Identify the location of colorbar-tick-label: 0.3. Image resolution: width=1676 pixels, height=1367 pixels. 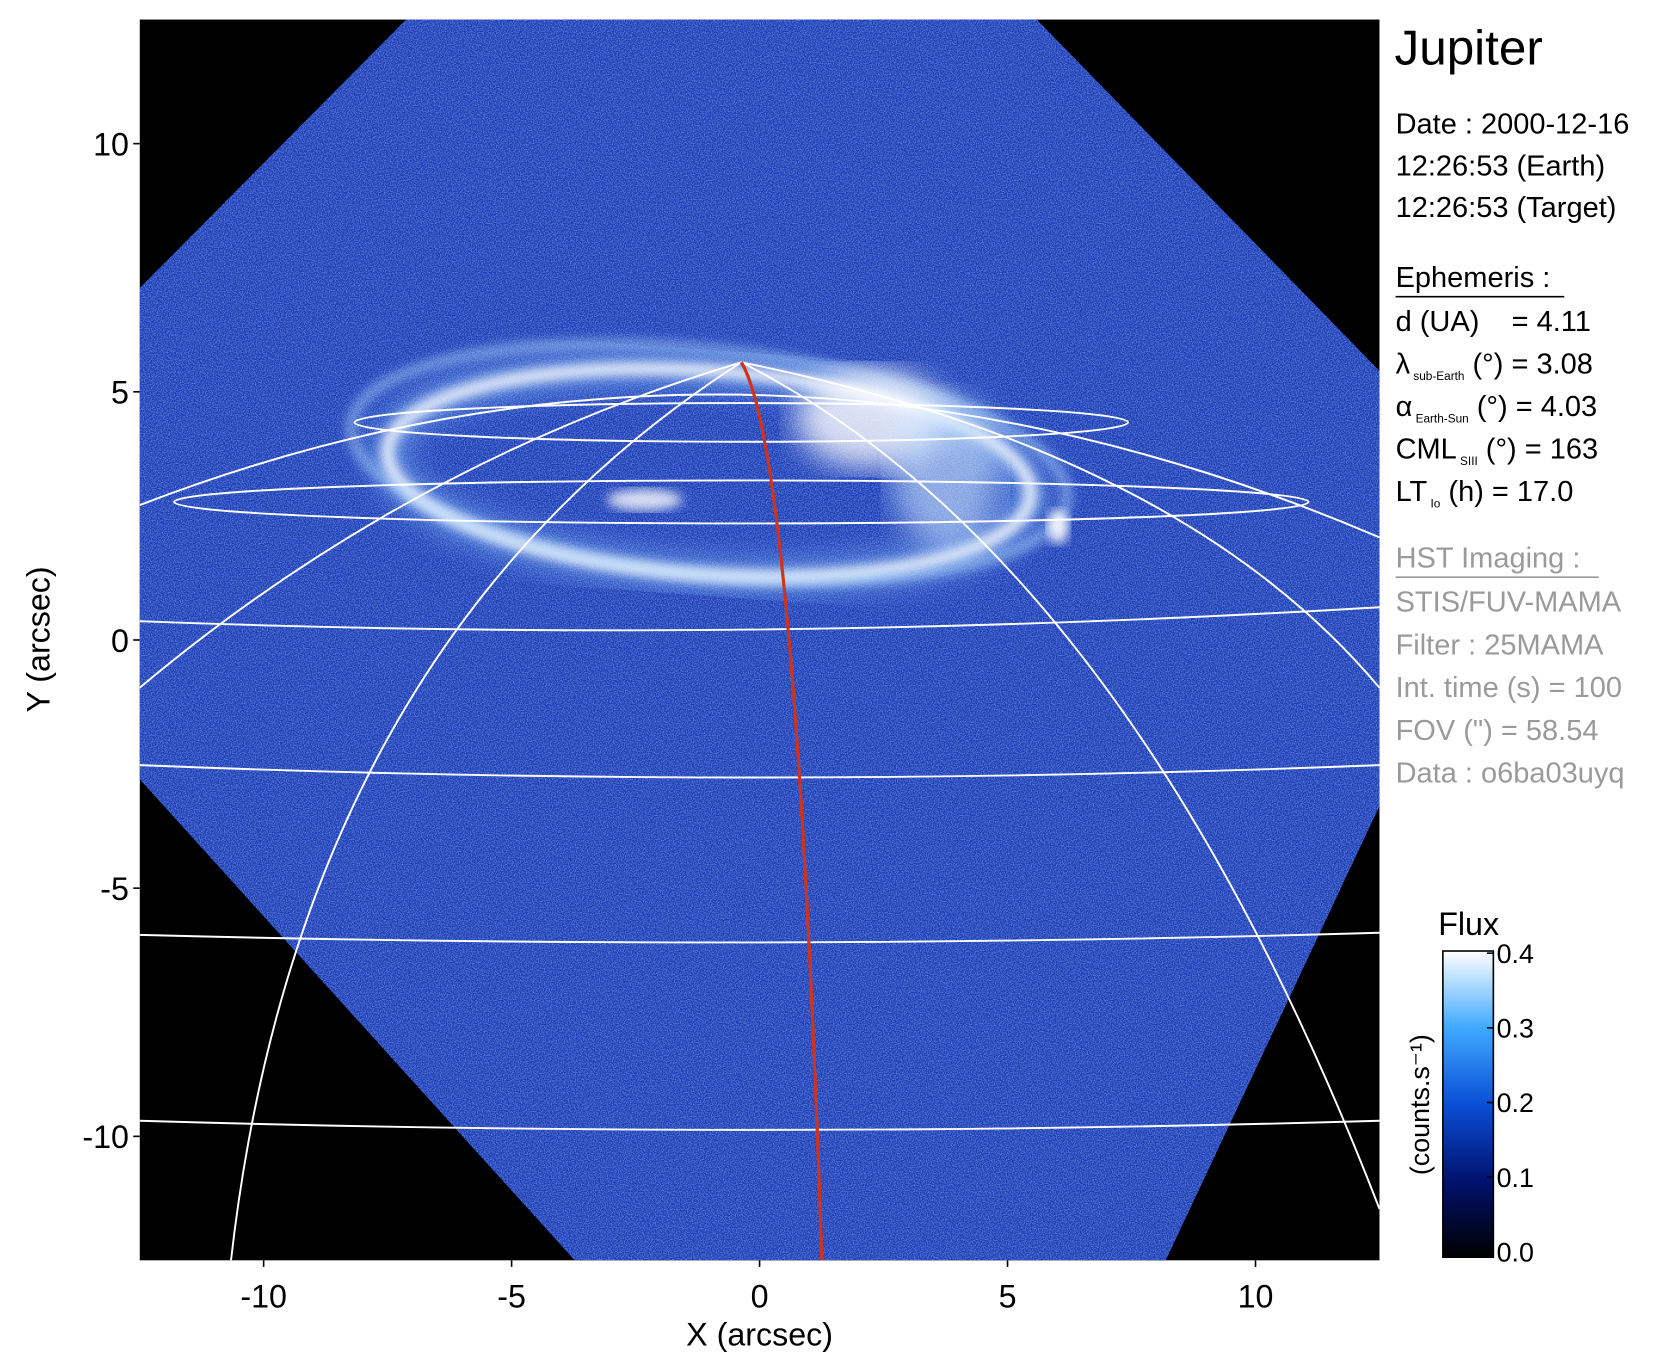
(1515, 1029).